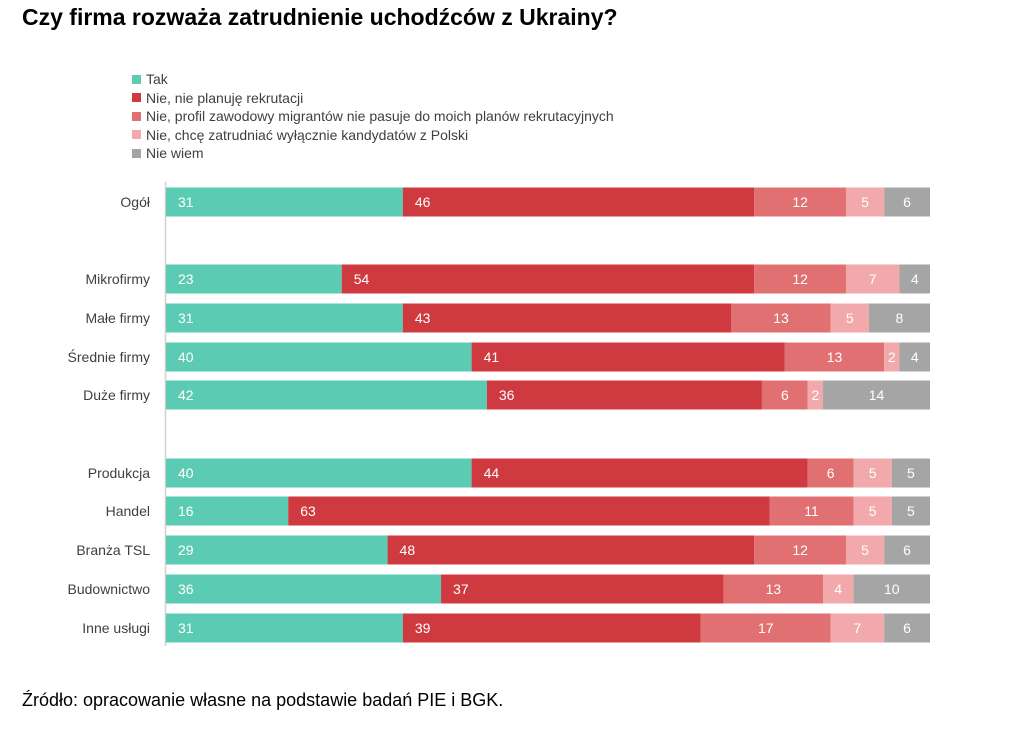 The image size is (1018, 733). I want to click on category-label: Produkcja, so click(119, 473).